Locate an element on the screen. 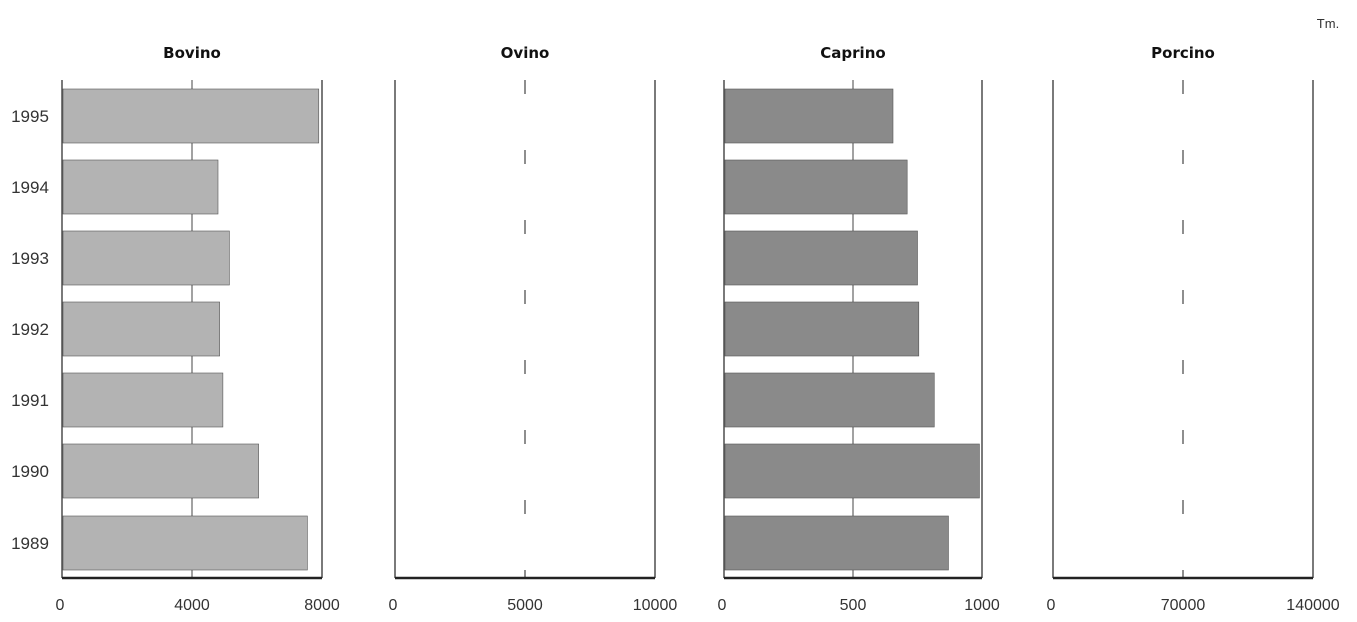  panel-title-ovino: Ovino is located at coordinates (525, 53).